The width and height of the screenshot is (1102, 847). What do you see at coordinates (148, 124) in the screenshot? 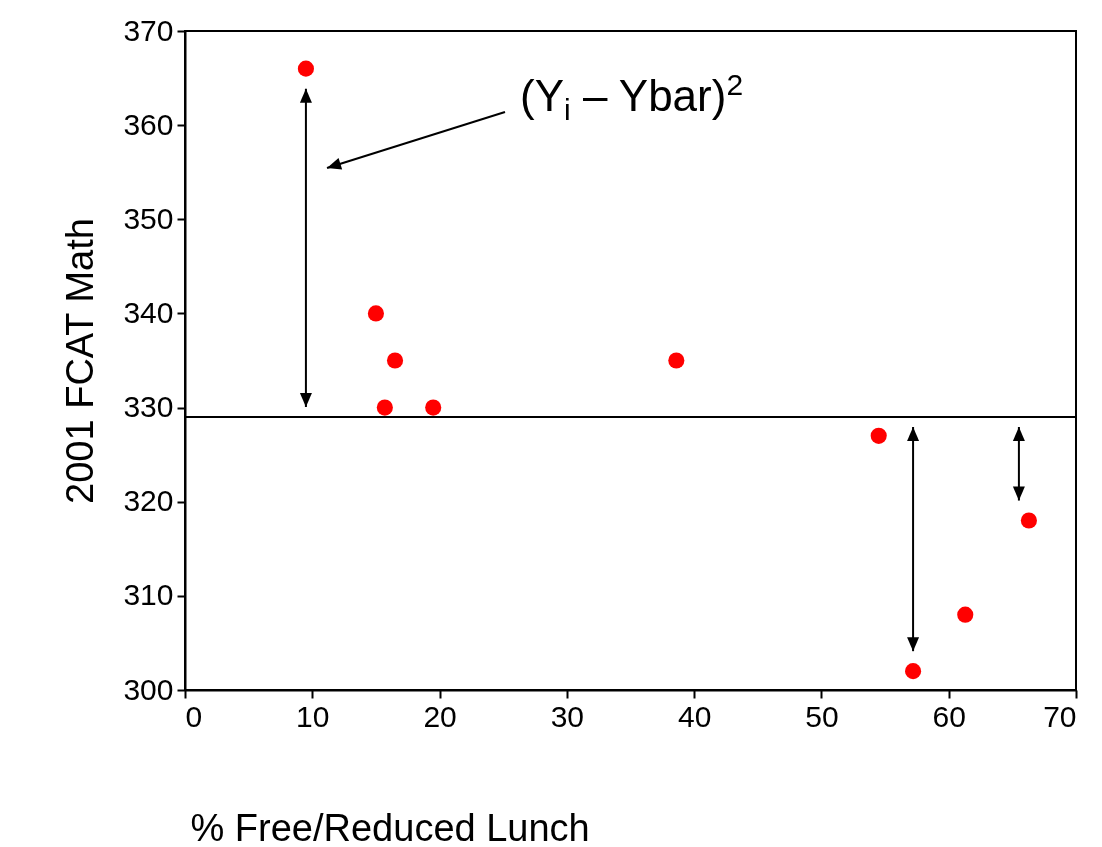
I see `y-tick-label: 360` at bounding box center [148, 124].